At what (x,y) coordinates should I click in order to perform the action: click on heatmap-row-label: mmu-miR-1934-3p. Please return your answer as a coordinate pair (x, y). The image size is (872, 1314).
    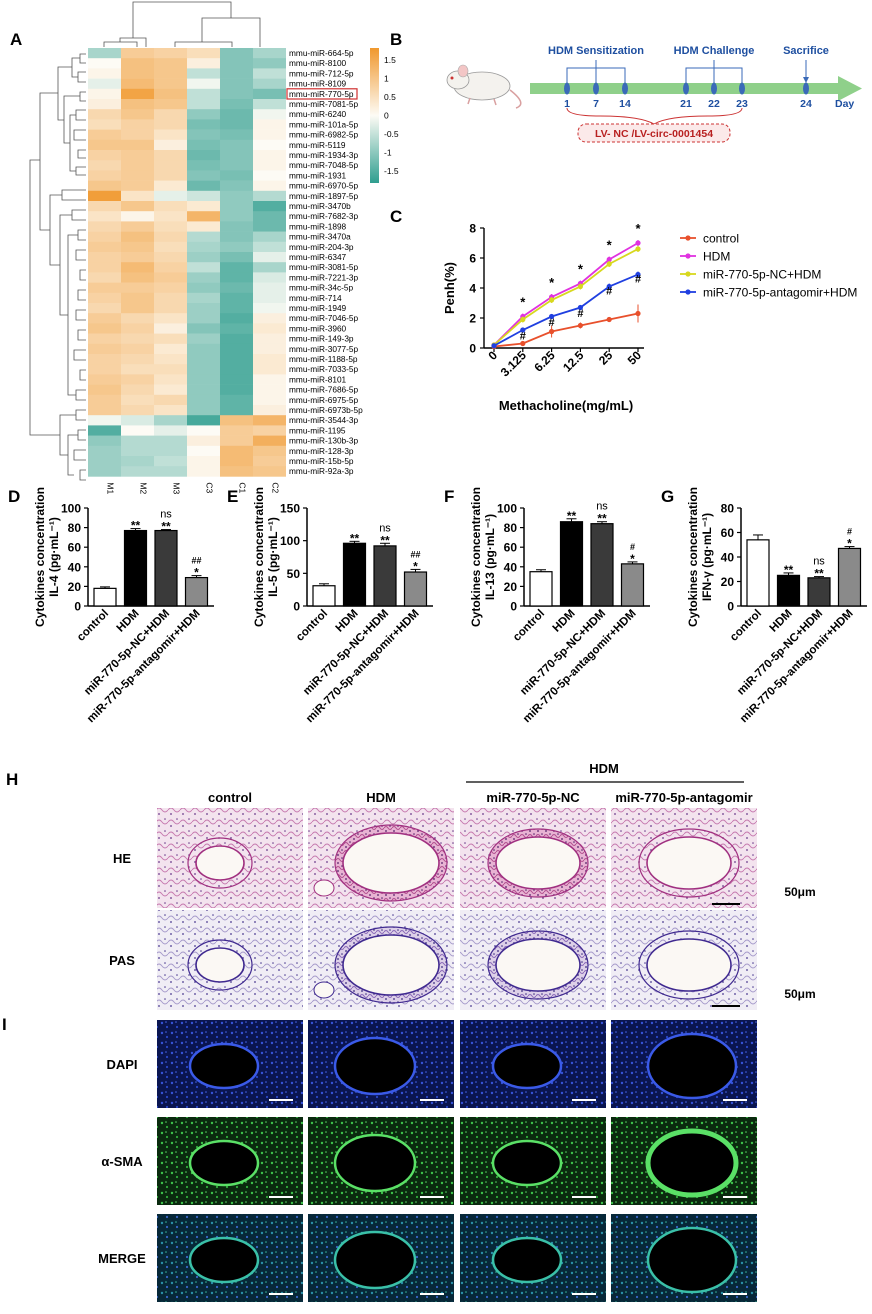
    Looking at the image, I should click on (324, 155).